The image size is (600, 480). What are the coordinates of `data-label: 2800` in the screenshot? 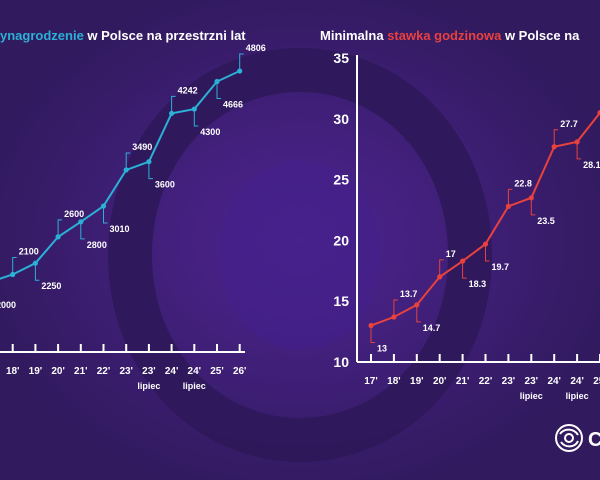 It's located at (97, 245).